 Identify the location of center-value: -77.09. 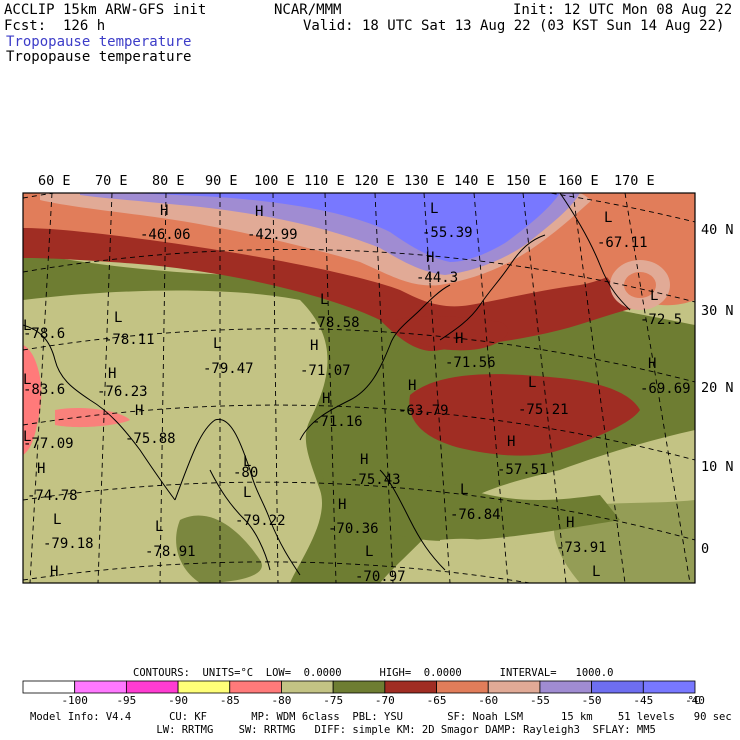
(48, 444).